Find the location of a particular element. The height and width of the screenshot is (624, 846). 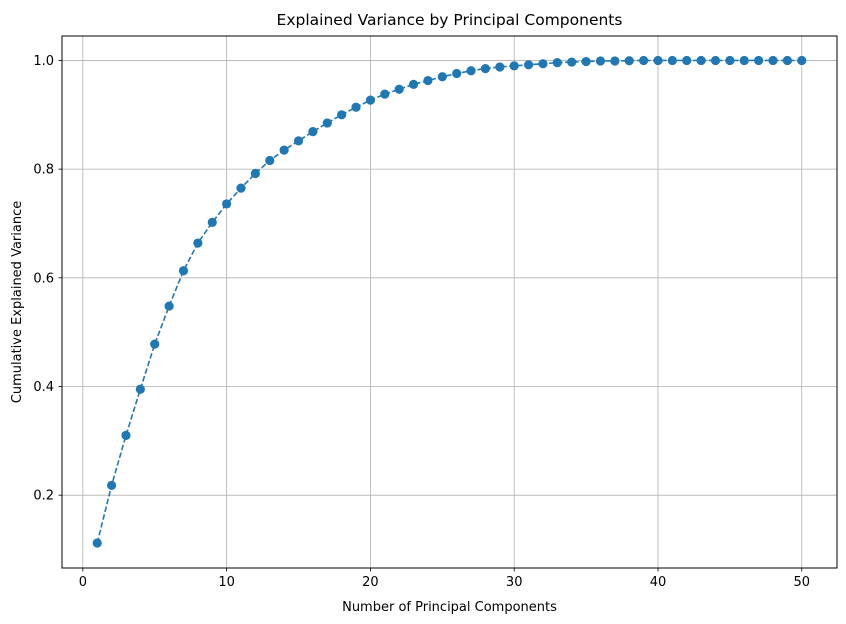

x-tick-label: 10 is located at coordinates (226, 582).